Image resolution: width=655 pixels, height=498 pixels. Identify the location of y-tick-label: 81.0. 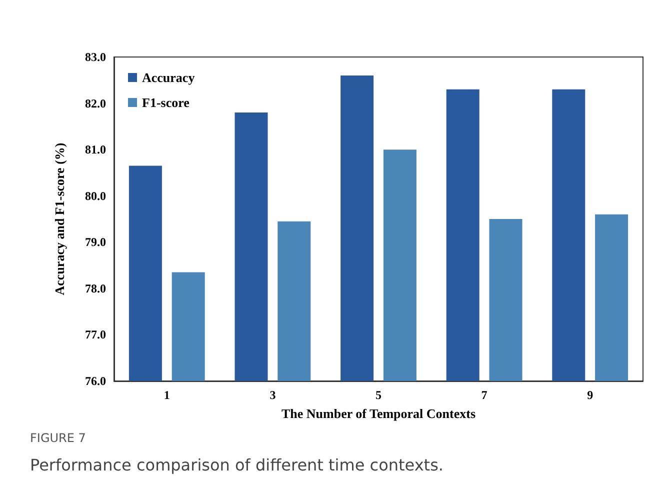
(95, 149).